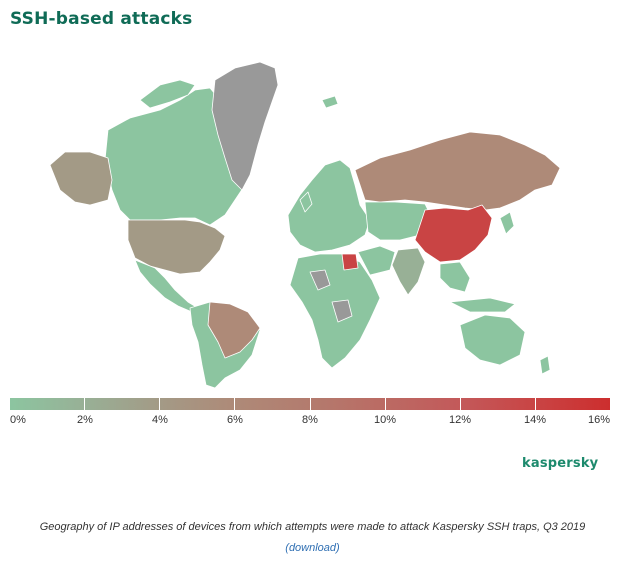 Image resolution: width=625 pixels, height=563 pixels. Describe the element at coordinates (598, 420) in the screenshot. I see `legend-tick-label: 16%` at that location.